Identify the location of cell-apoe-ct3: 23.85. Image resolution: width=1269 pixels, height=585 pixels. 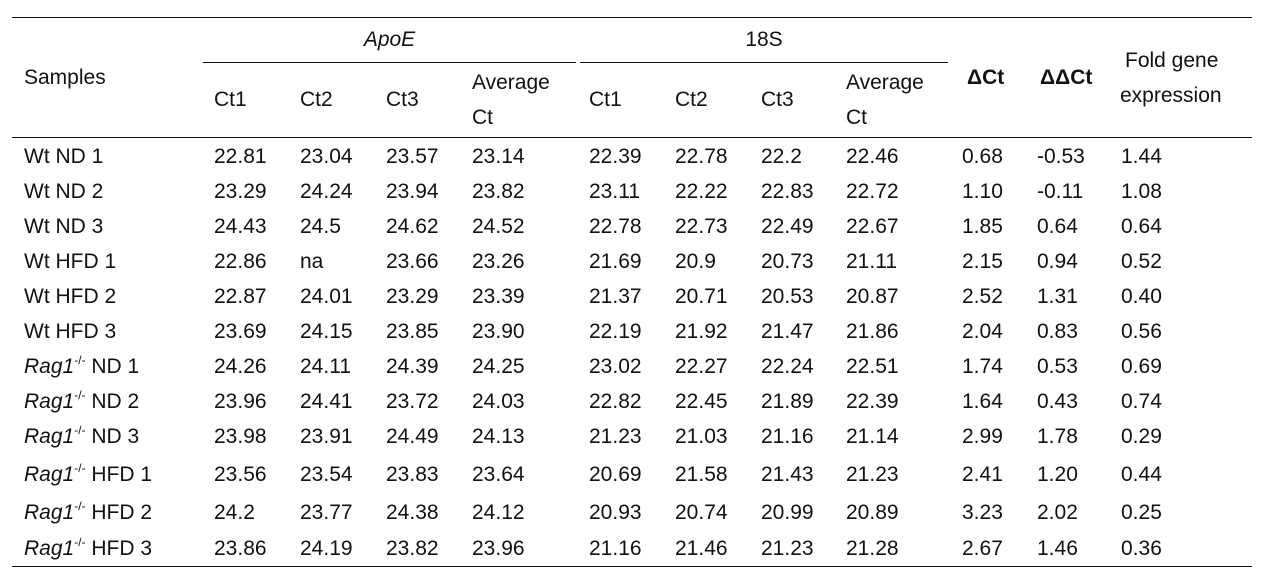
(412, 331).